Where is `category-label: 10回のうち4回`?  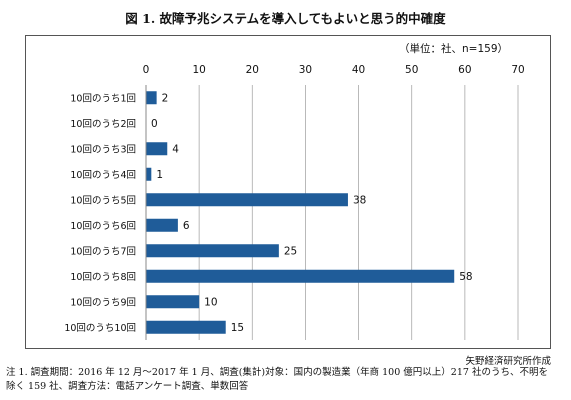 category-label: 10回のうち4回 is located at coordinates (103, 175).